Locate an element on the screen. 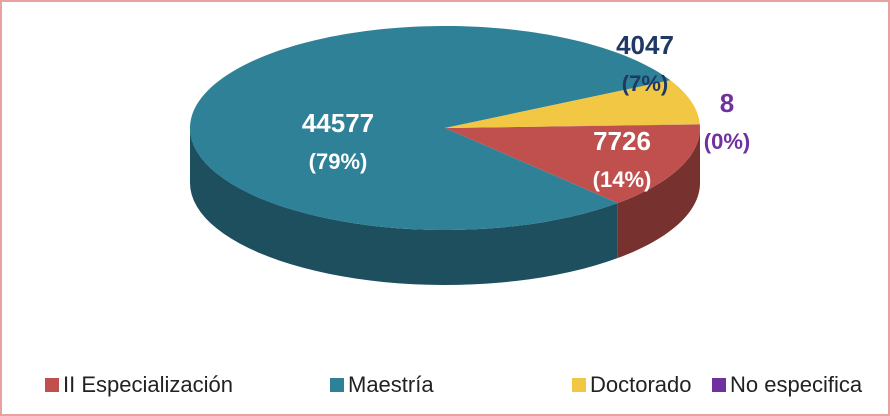 The image size is (890, 416). data-label: 7726 is located at coordinates (622, 141).